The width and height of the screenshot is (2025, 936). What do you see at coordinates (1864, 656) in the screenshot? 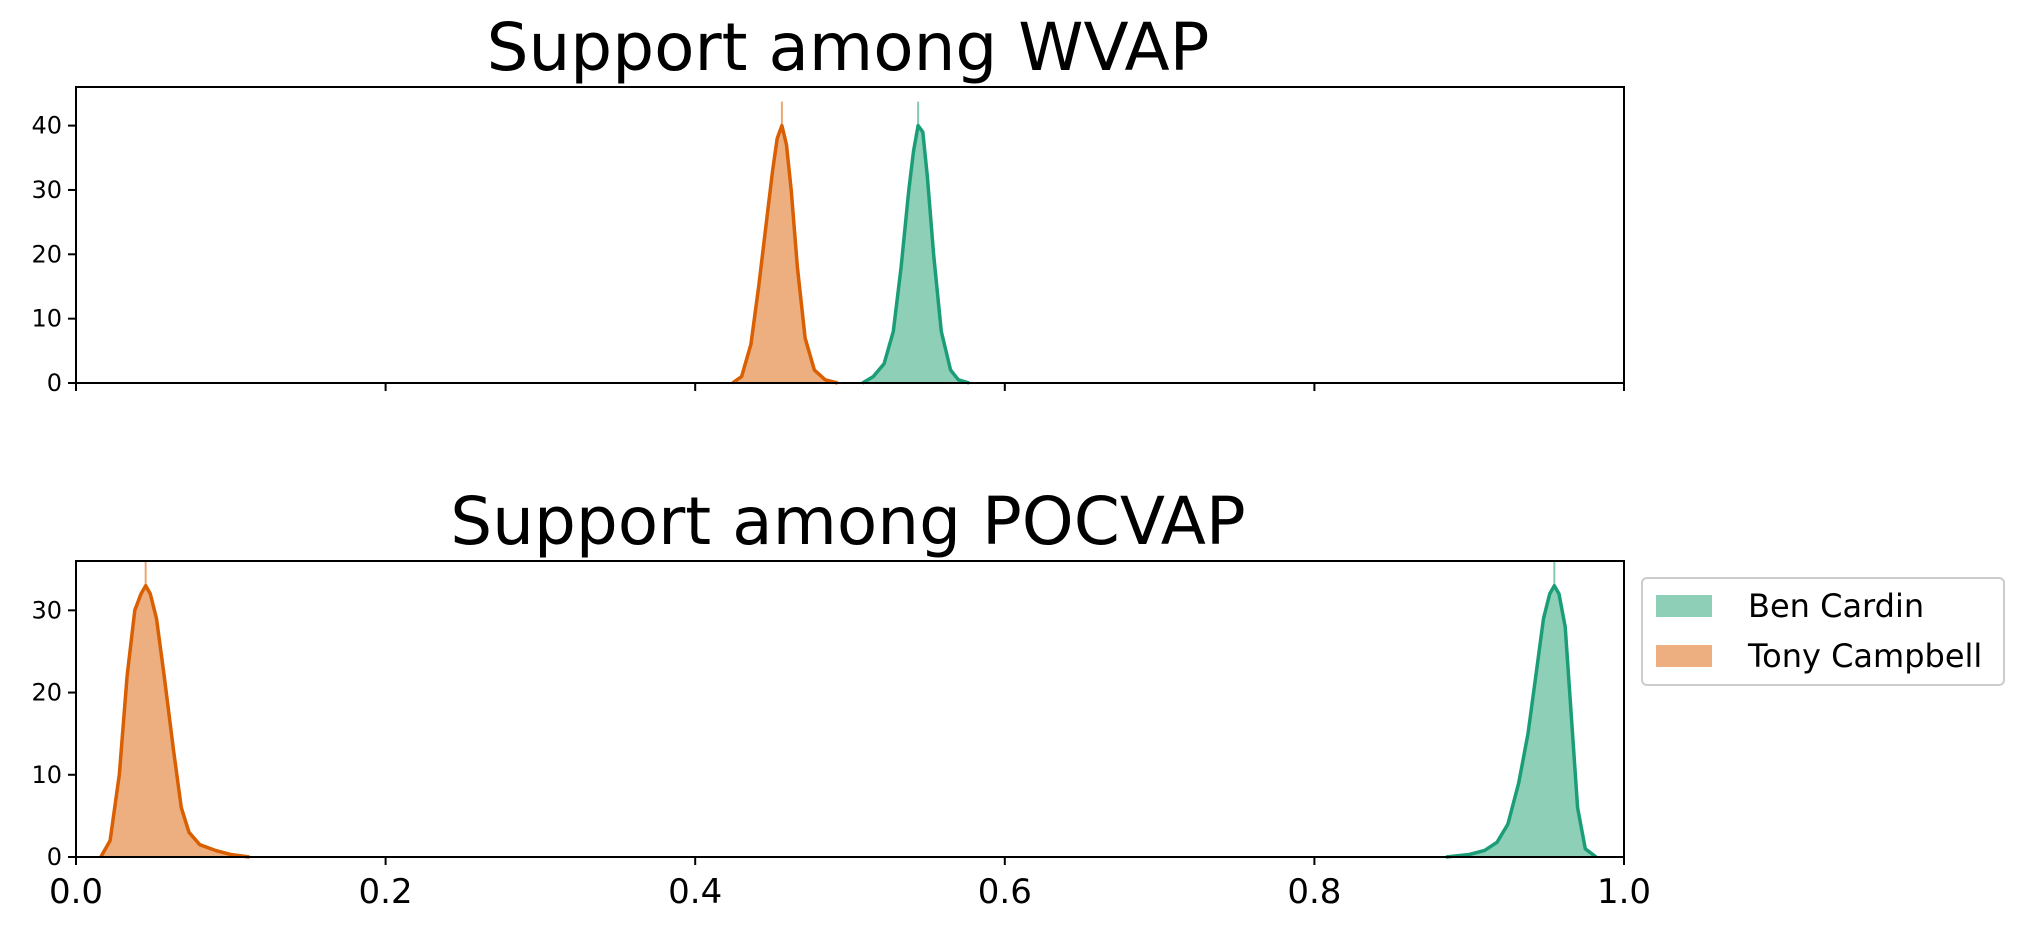
I see `legend-label-tony-campbell: Tony Campbell` at bounding box center [1864, 656].